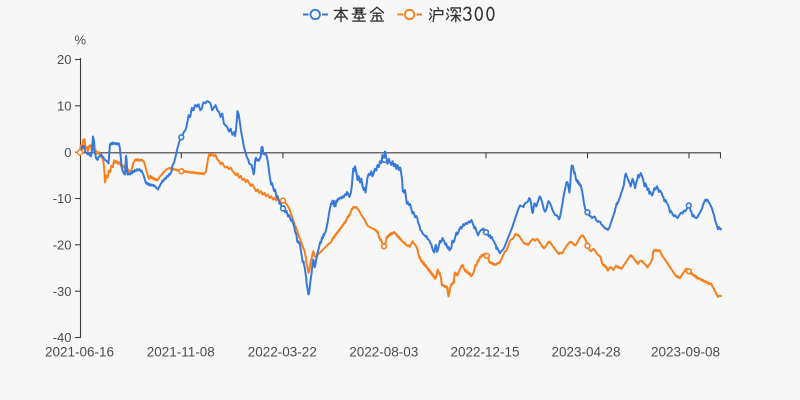 This screenshot has height=400, width=800. What do you see at coordinates (685, 352) in the screenshot?
I see `svg-text: 2023-09-08` at bounding box center [685, 352].